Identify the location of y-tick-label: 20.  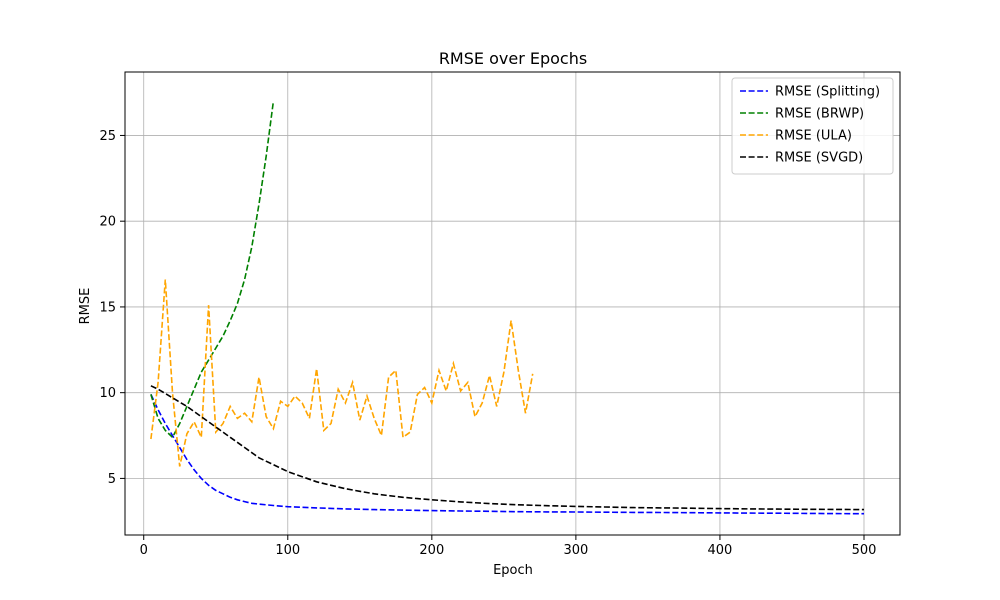
(107, 222).